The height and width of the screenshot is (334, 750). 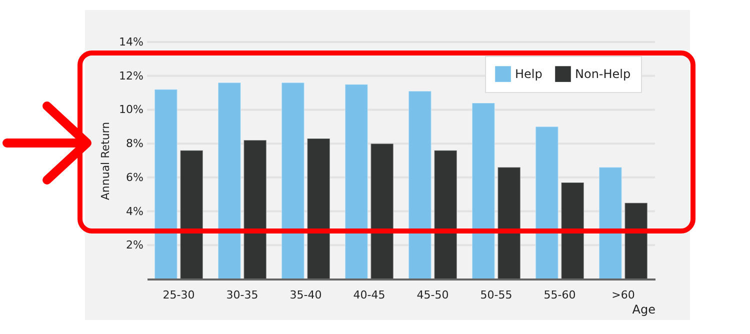 I want to click on x-tick-label: 55-60, so click(x=560, y=295).